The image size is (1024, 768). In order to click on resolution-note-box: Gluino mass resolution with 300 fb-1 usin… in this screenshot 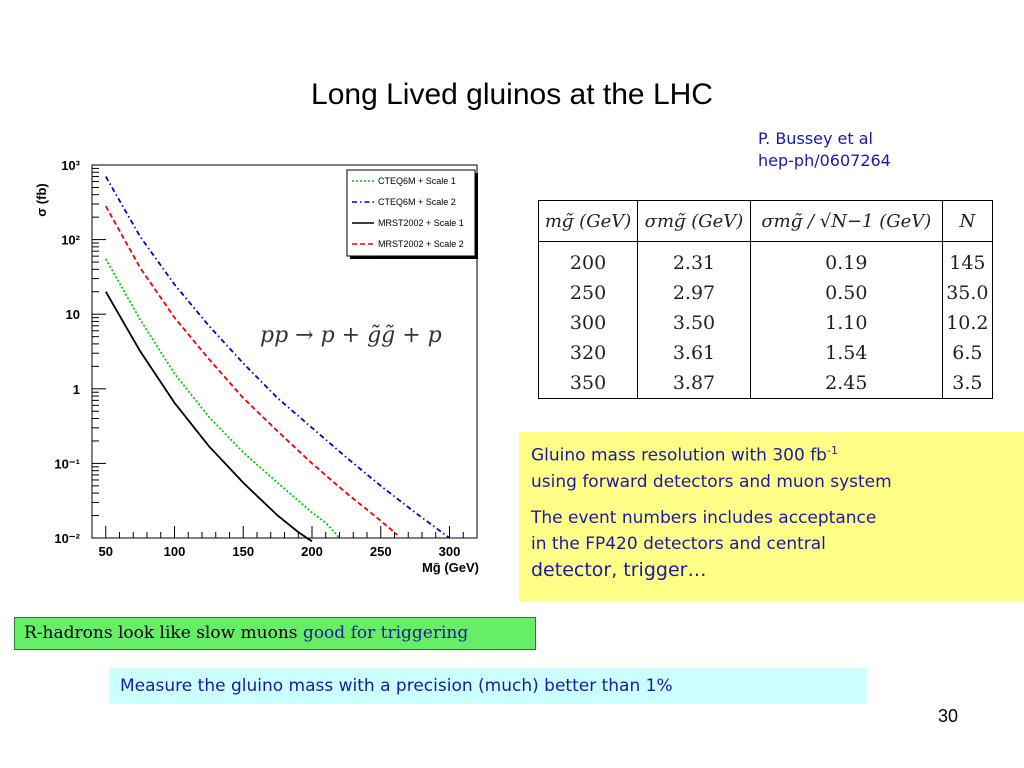, I will do `click(771, 517)`.